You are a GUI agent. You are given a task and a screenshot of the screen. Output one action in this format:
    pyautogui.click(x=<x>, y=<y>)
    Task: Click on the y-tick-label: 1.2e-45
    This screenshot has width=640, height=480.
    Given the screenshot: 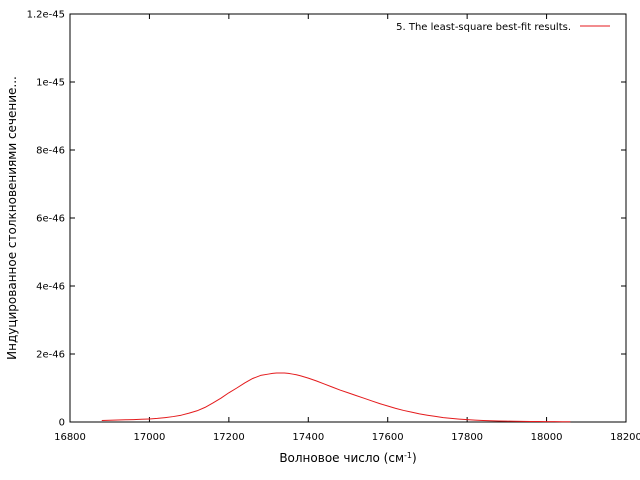 What is the action you would take?
    pyautogui.click(x=46, y=15)
    